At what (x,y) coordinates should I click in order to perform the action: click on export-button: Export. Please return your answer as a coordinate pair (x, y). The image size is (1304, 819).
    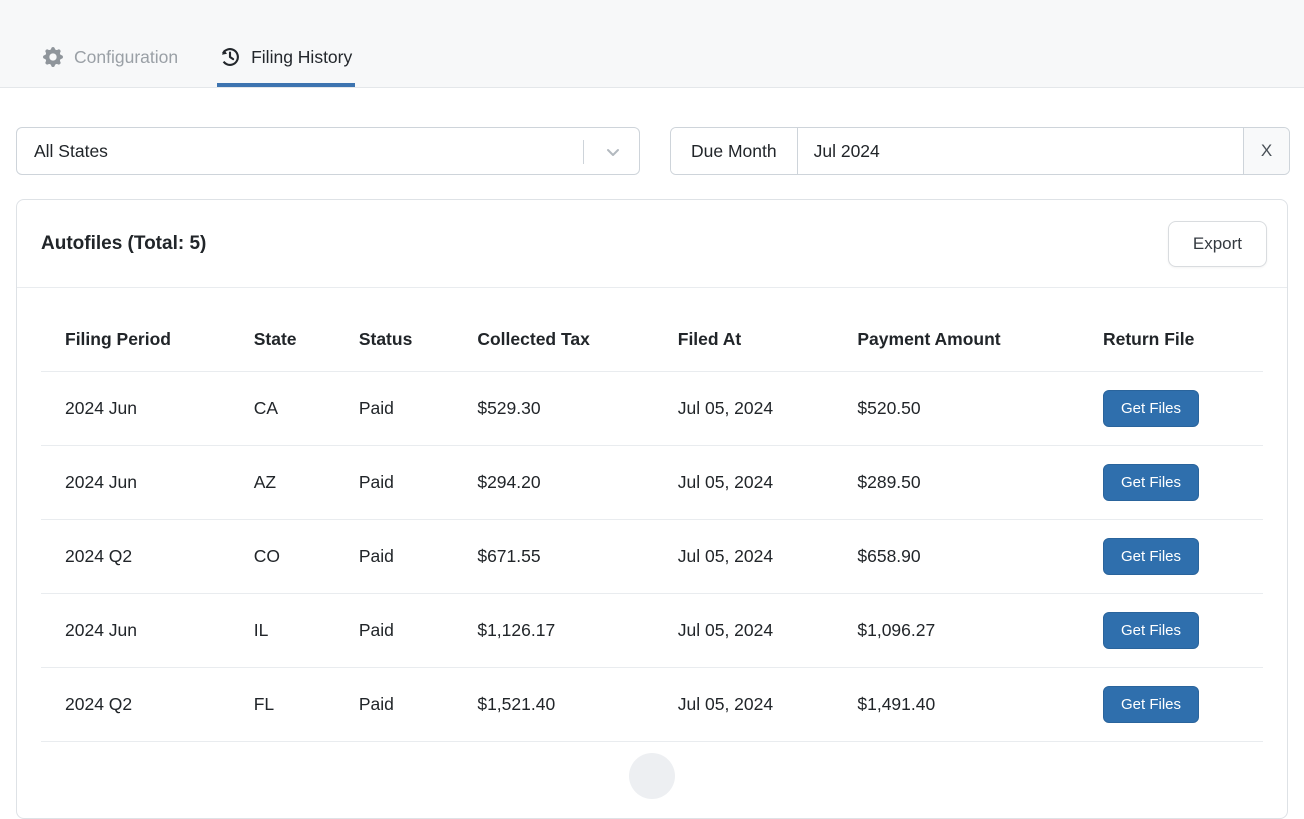
    Looking at the image, I should click on (1217, 243).